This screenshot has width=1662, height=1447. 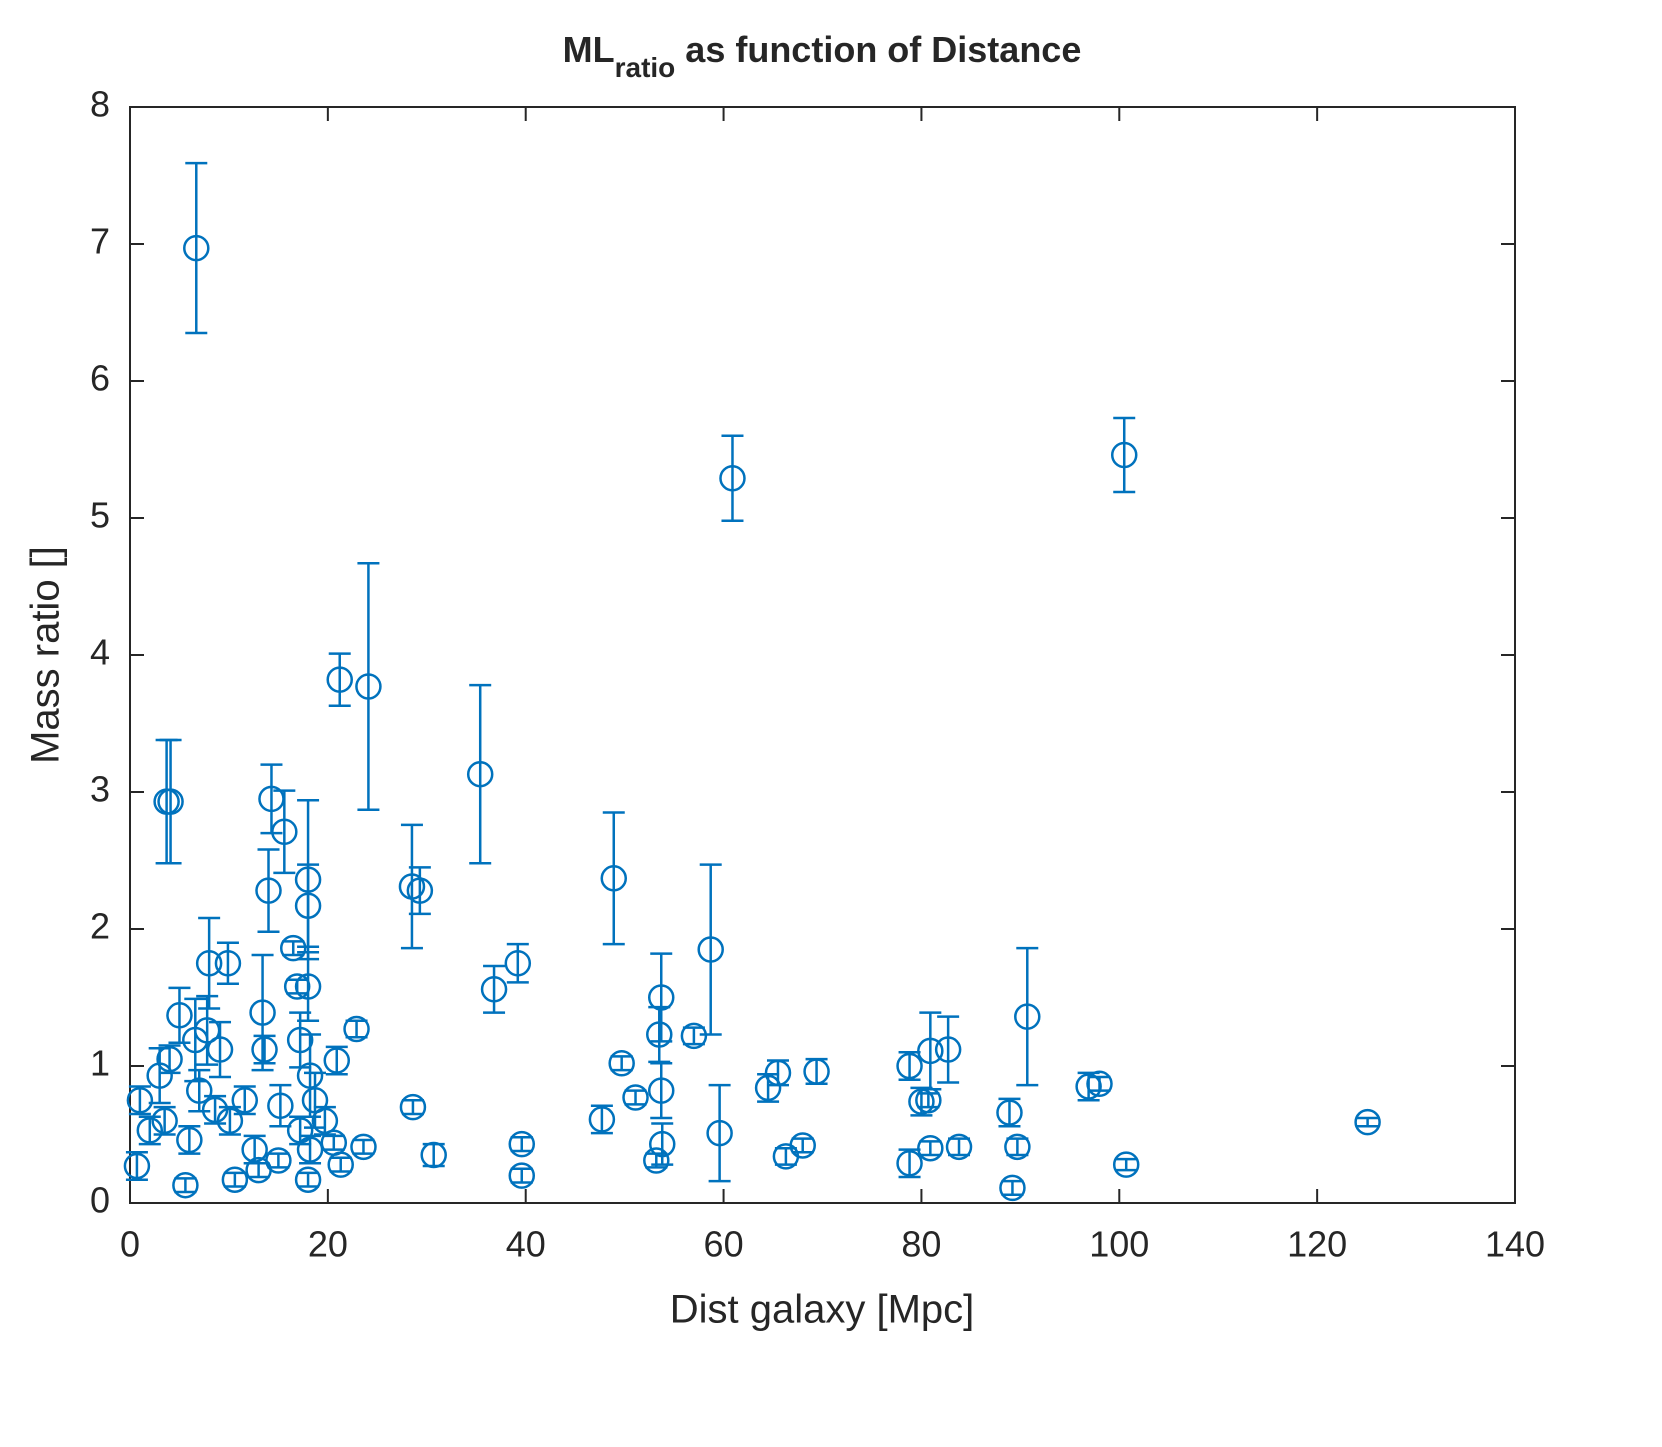 I want to click on y-tick-label: 2, so click(x=100, y=926).